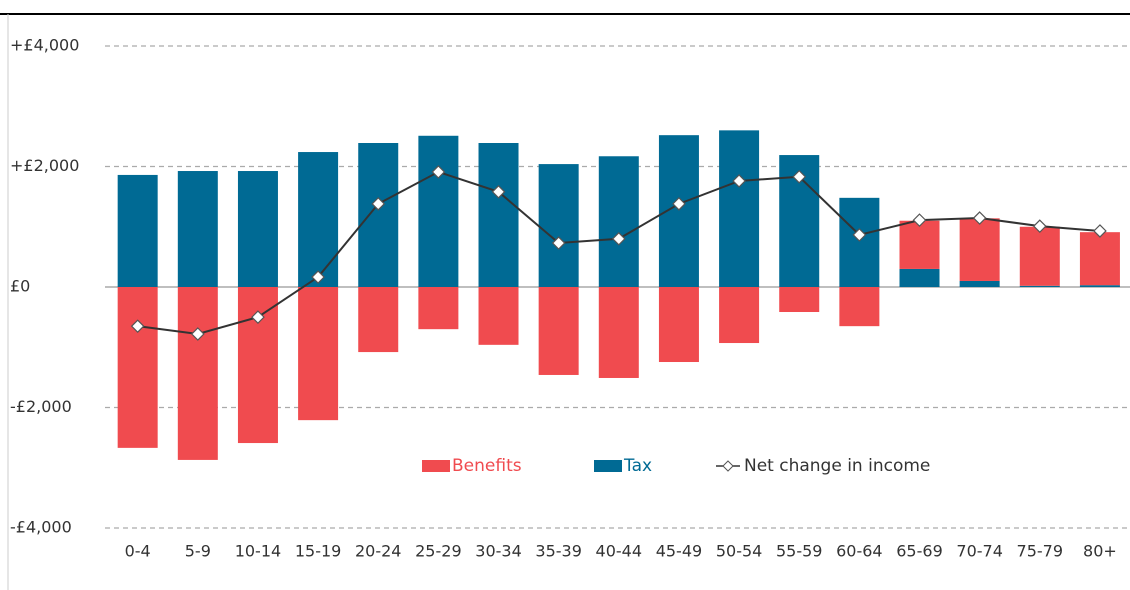 Image resolution: width=1130 pixels, height=590 pixels. What do you see at coordinates (619, 551) in the screenshot?
I see `x-tick-label: 40-44` at bounding box center [619, 551].